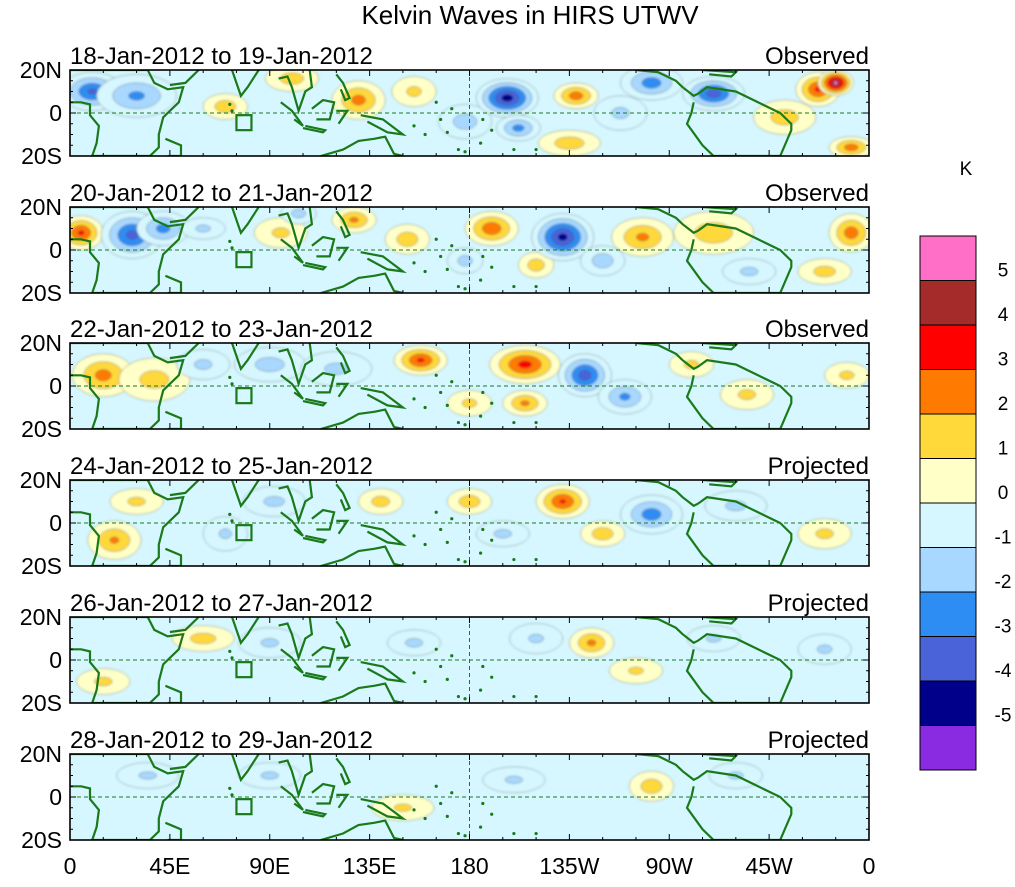 The width and height of the screenshot is (1015, 887). What do you see at coordinates (670, 866) in the screenshot?
I see `x-tick-label: 90W` at bounding box center [670, 866].